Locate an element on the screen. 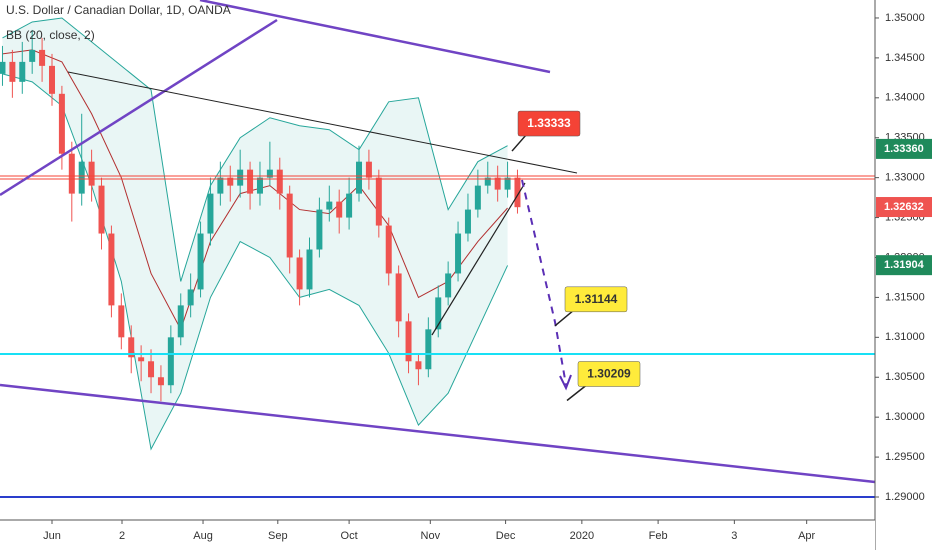 This screenshot has height=550, width=932. callout-label: 1.30209 is located at coordinates (609, 374).